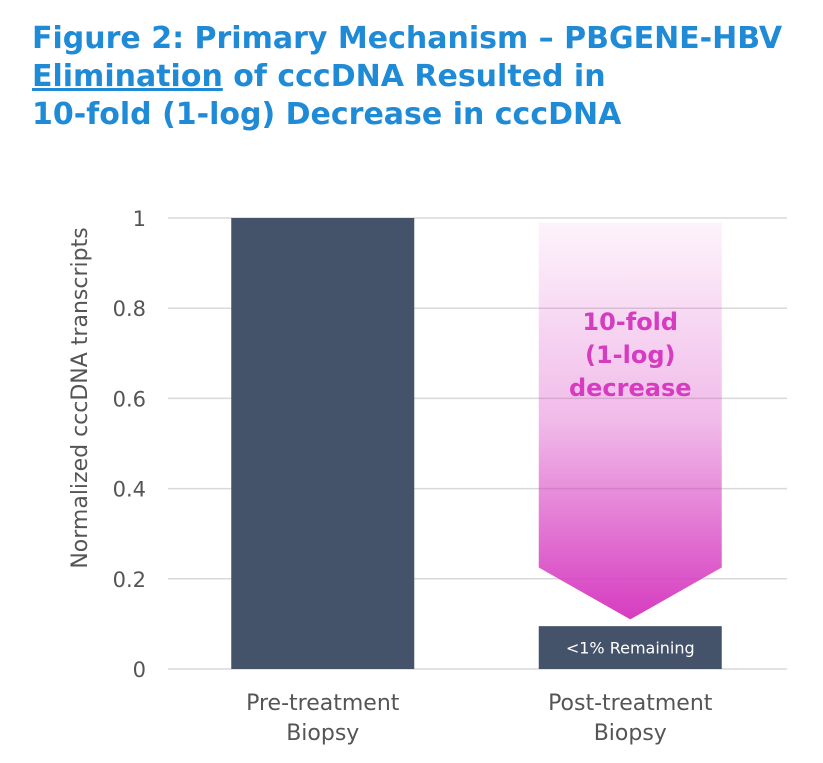 This screenshot has width=823, height=763. I want to click on y-axis-ticks: 0 0.2 0.4 0.6 0.8 1, so click(129, 444).